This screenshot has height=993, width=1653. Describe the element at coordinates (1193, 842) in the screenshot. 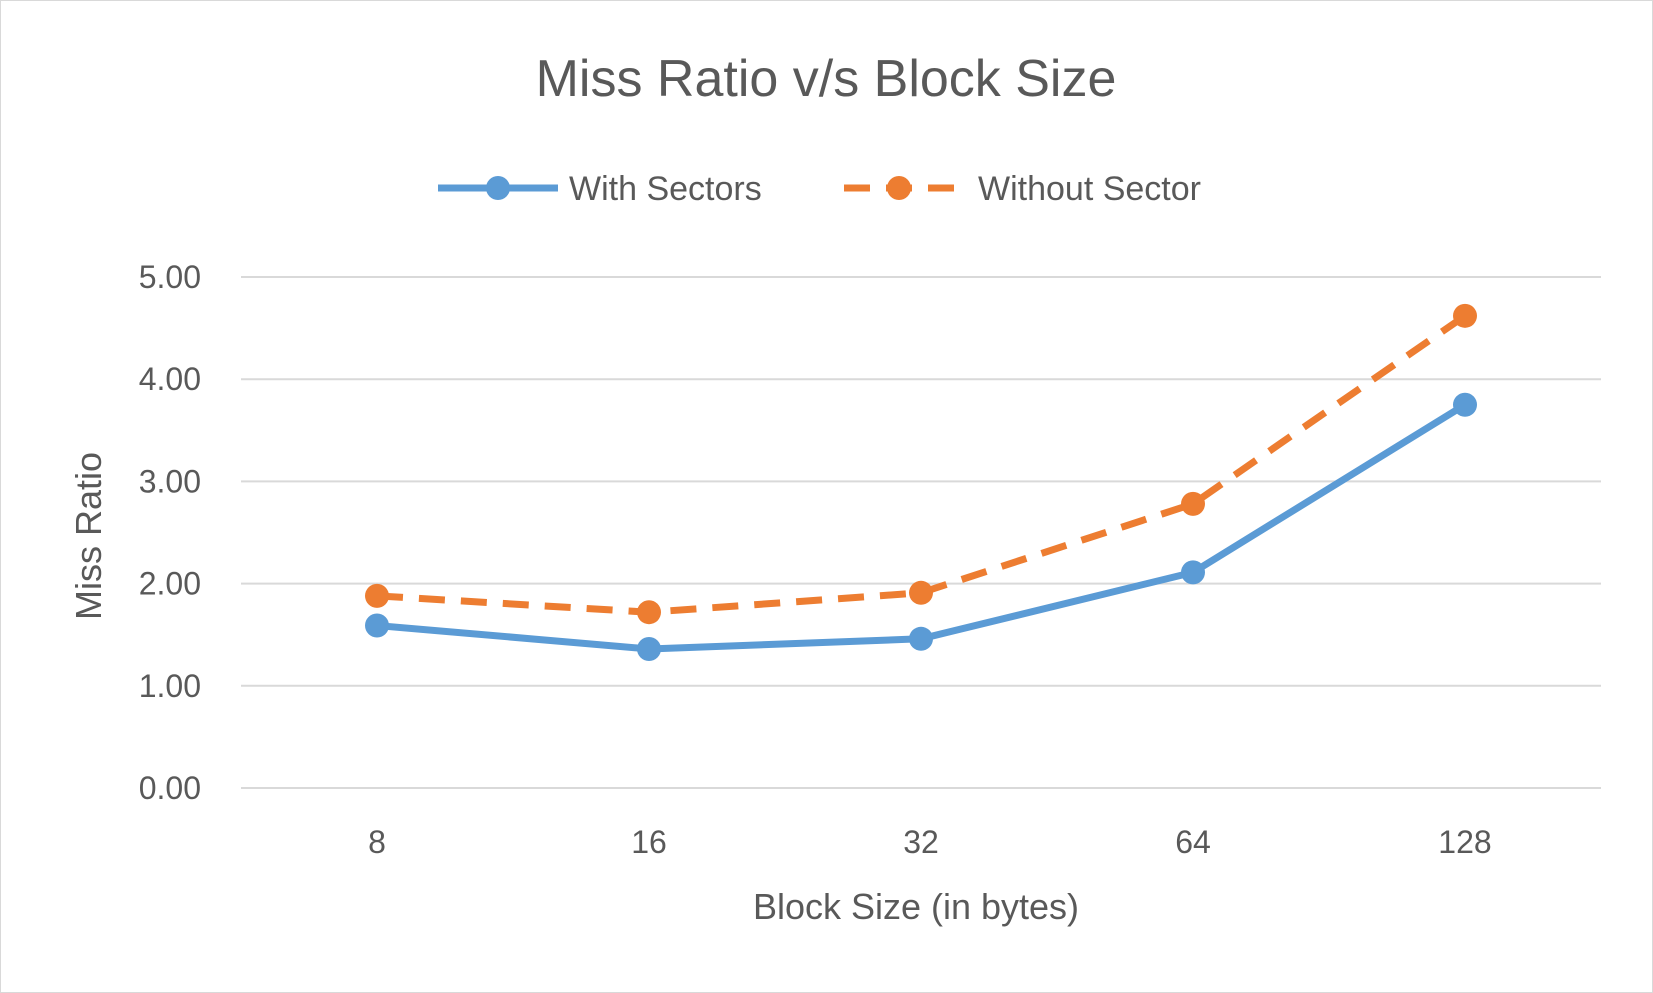

I see `x-tick-label: 64` at that location.